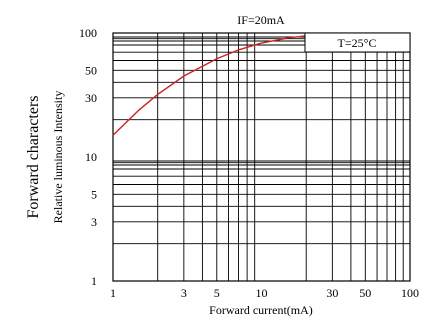 This screenshot has width=425, height=320. What do you see at coordinates (58, 157) in the screenshot?
I see `y-axis-sublabel: Relative luminous Intensity` at bounding box center [58, 157].